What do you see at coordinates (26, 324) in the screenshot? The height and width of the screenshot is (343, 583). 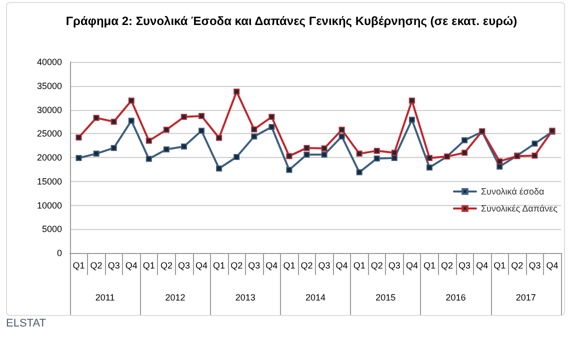 I see `text: ELSTAT` at bounding box center [26, 324].